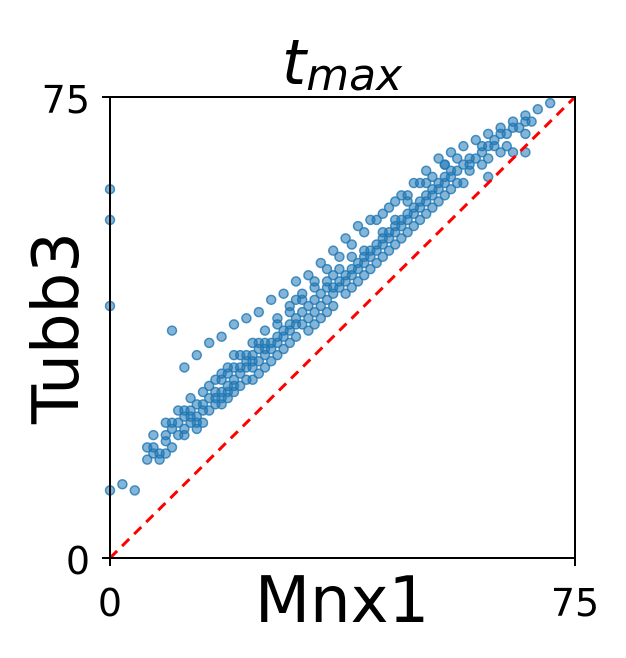 The image size is (626, 658). What do you see at coordinates (342, 63) in the screenshot?
I see `chart-title: tmax` at bounding box center [342, 63].